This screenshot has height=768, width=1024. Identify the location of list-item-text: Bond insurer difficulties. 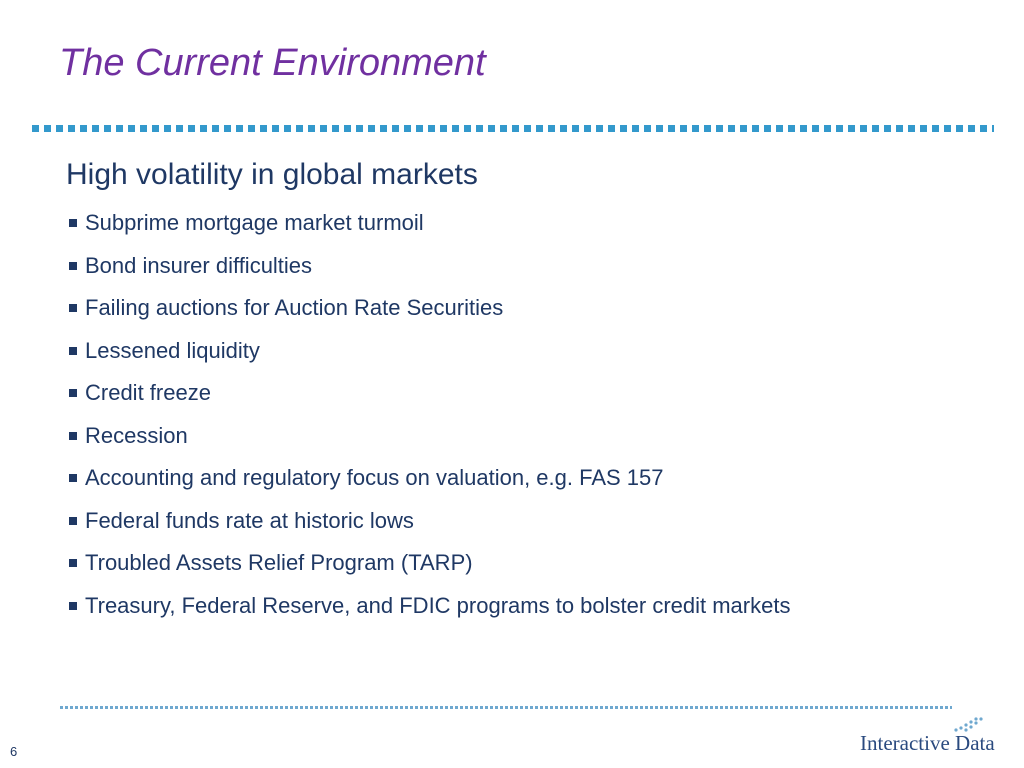
(199, 265).